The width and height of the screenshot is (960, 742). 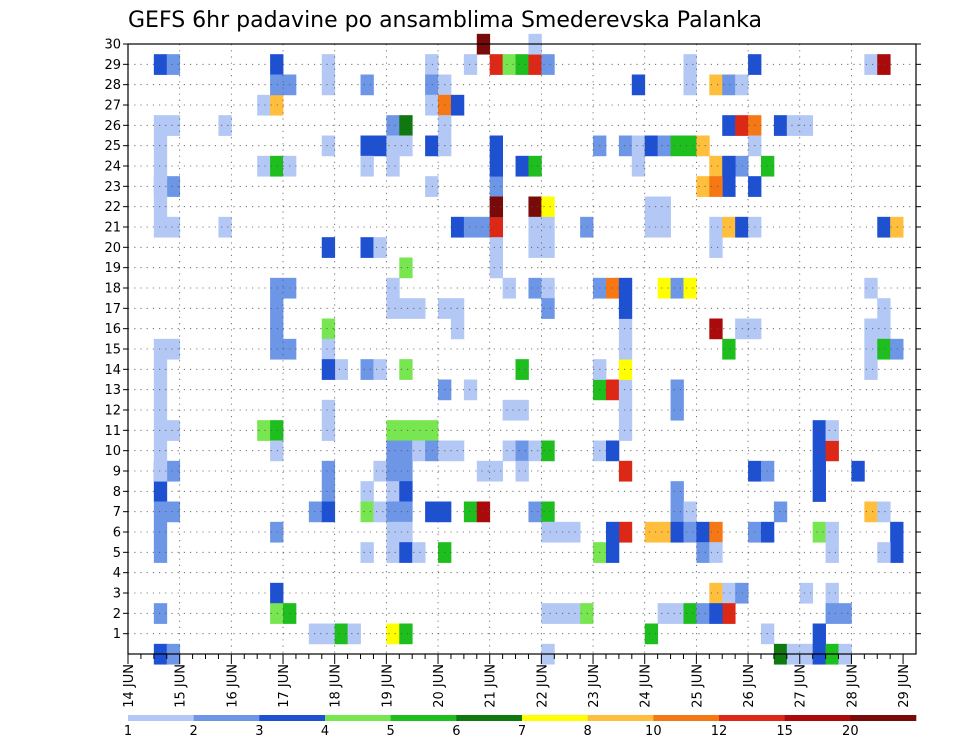 What do you see at coordinates (112, 167) in the screenshot?
I see `y-tick-label: 24` at bounding box center [112, 167].